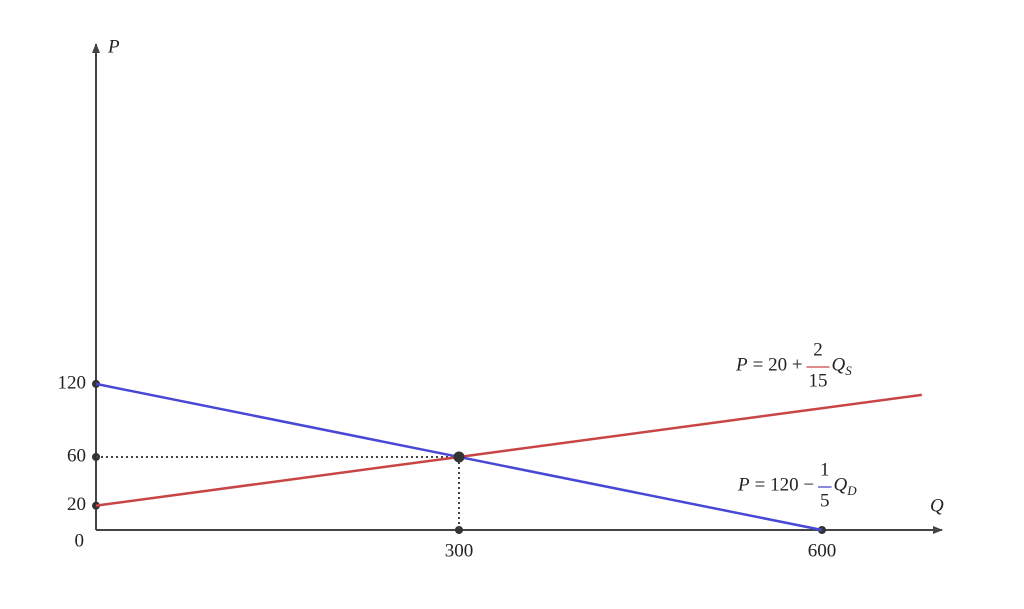 The image size is (1024, 609). Describe the element at coordinates (937, 505) in the screenshot. I see `x-axis-label: Q` at that location.